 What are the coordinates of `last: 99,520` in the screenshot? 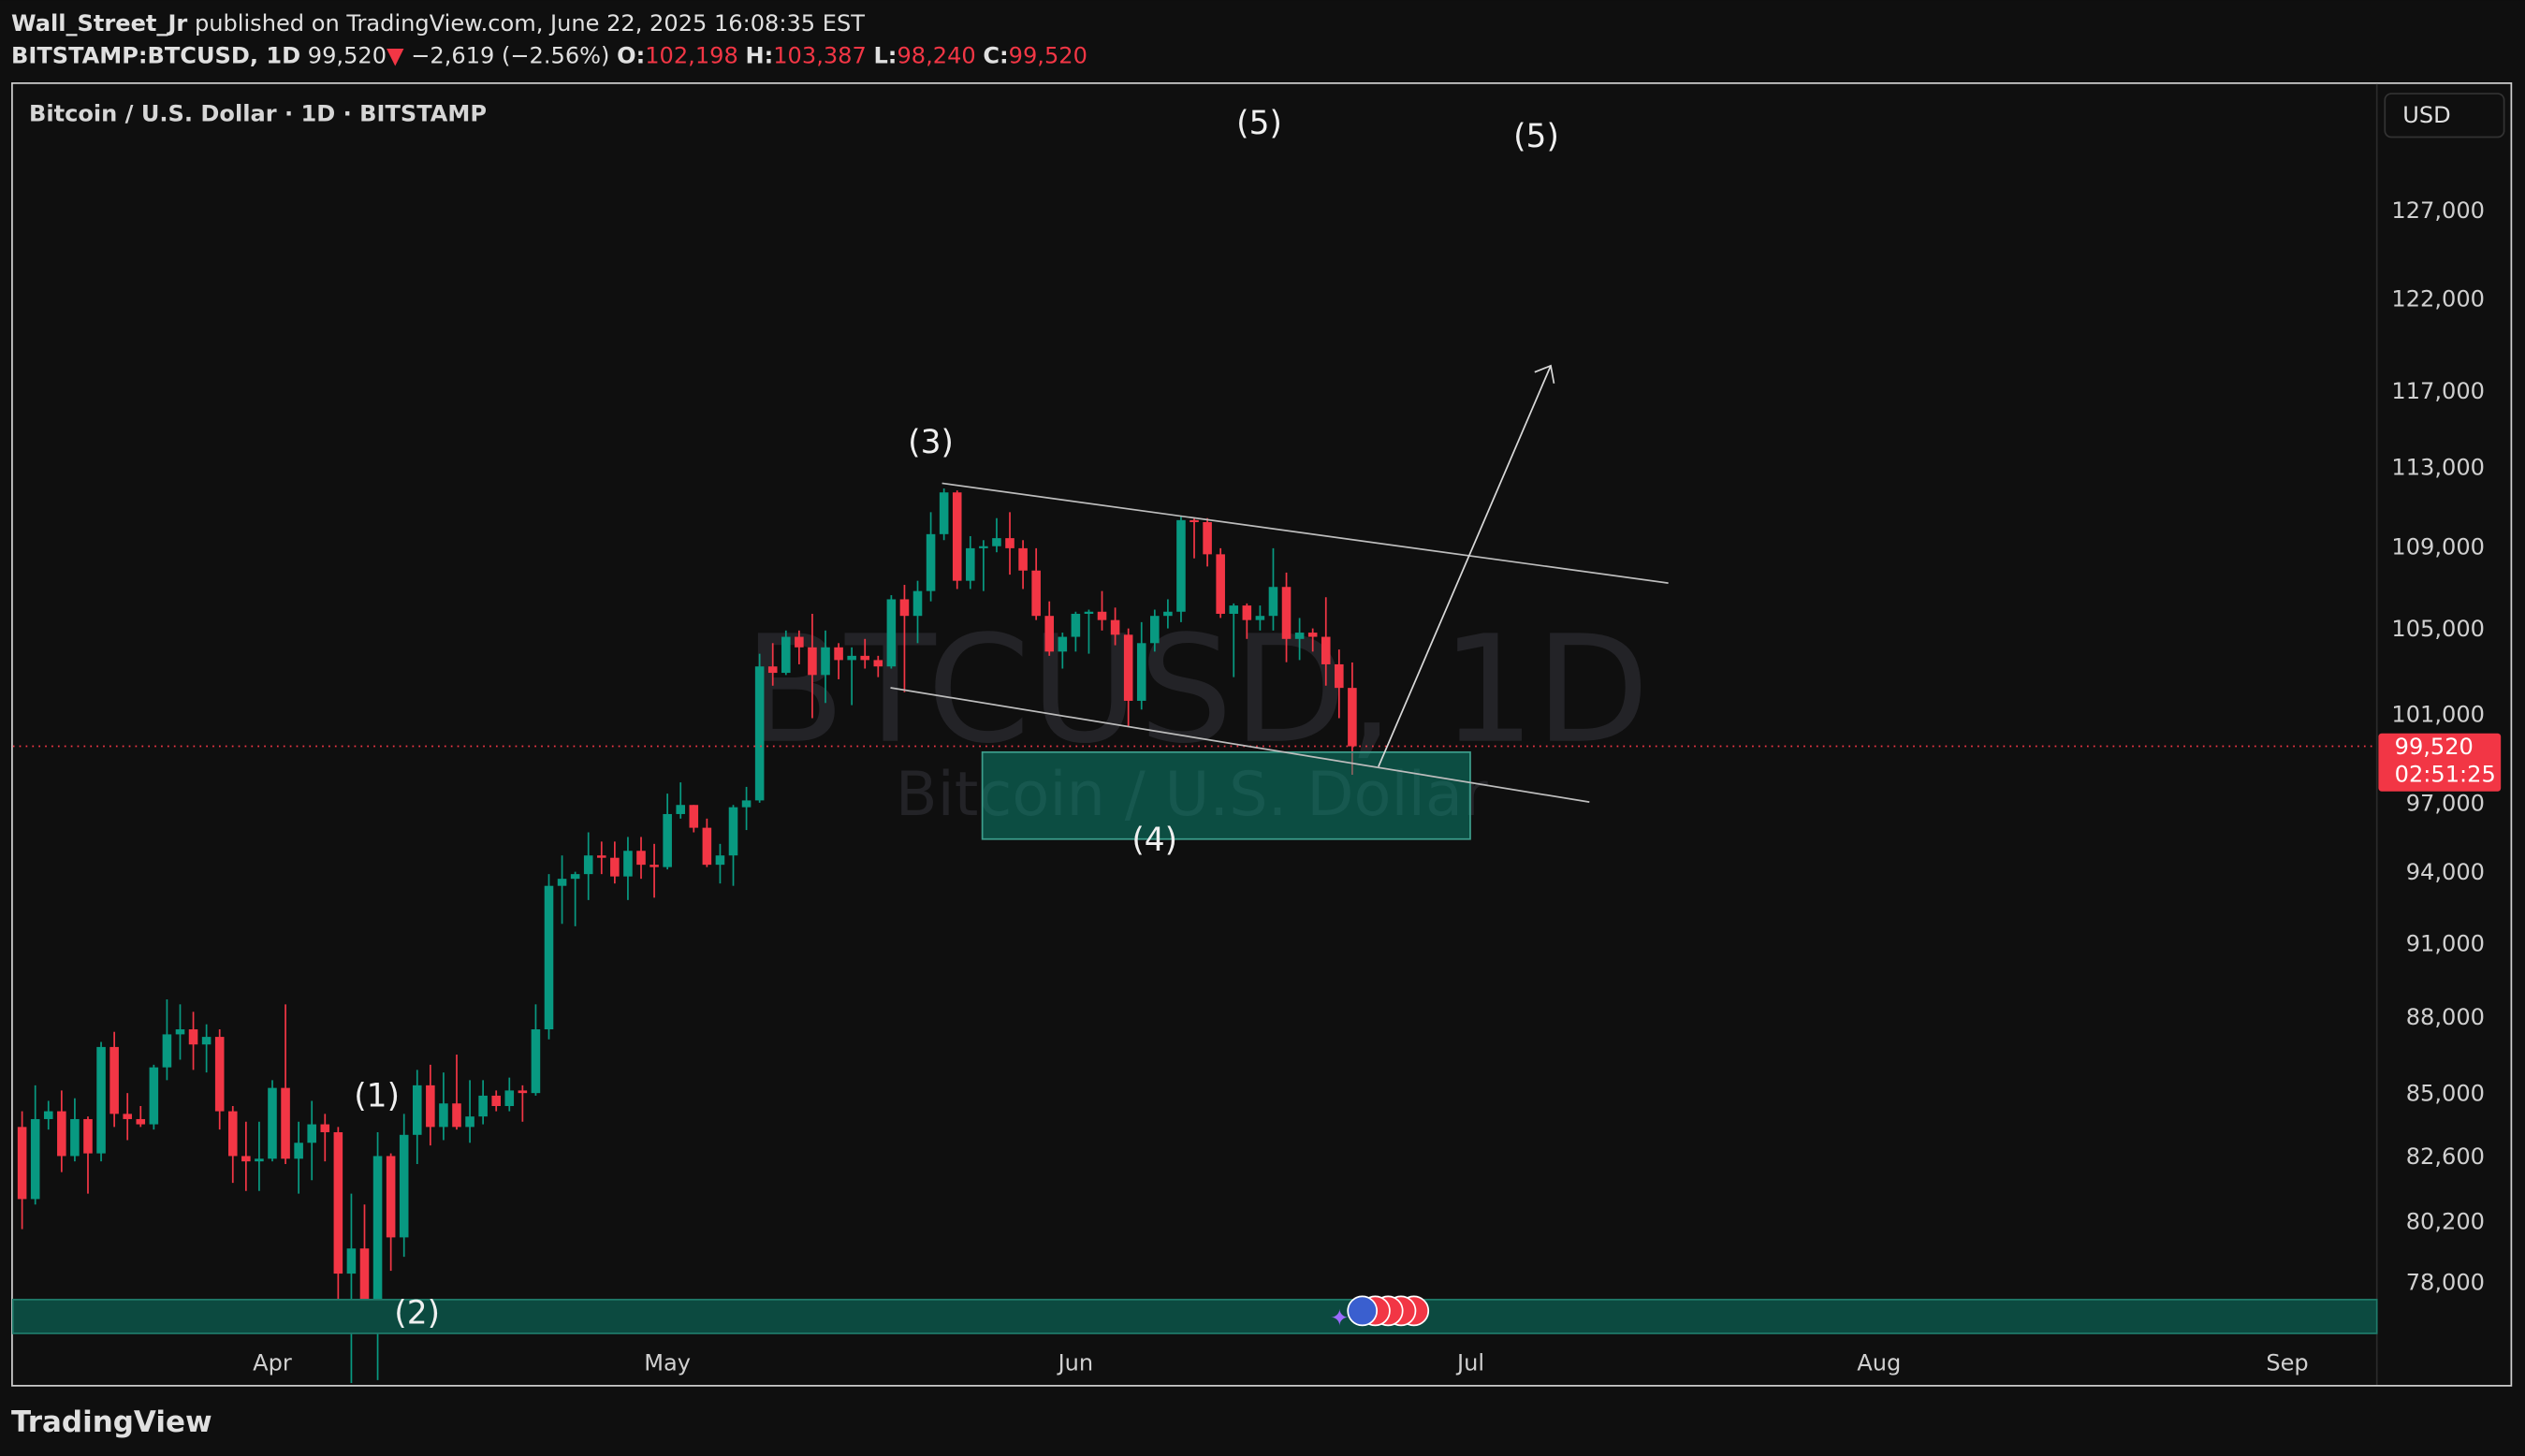 It's located at (347, 55).